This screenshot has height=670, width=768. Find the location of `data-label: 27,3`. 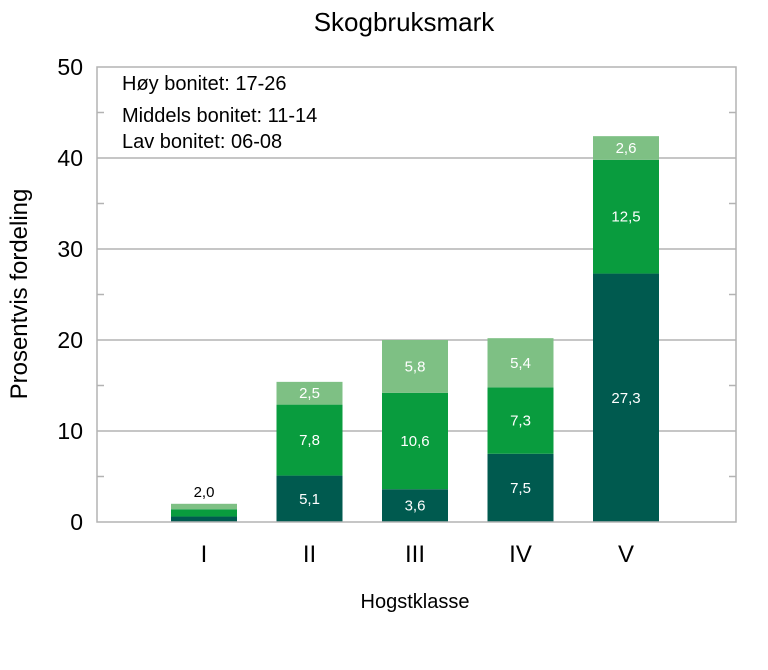

data-label: 27,3 is located at coordinates (625, 398).